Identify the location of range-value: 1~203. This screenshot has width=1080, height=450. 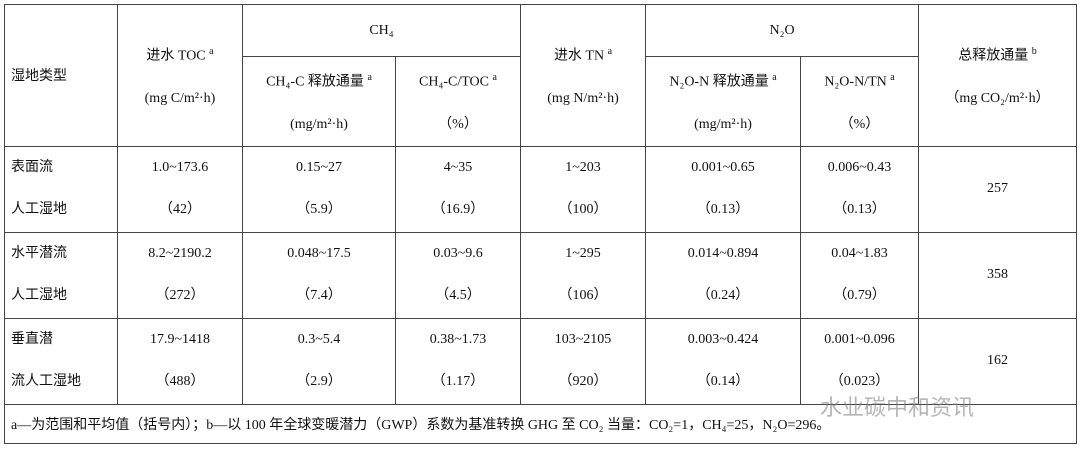
(583, 168).